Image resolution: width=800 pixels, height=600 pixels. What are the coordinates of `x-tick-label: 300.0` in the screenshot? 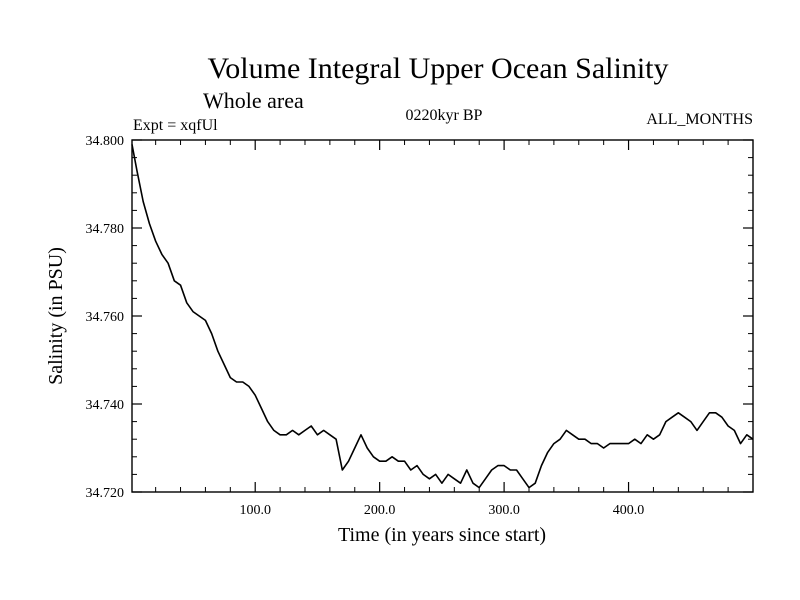 It's located at (504, 510).